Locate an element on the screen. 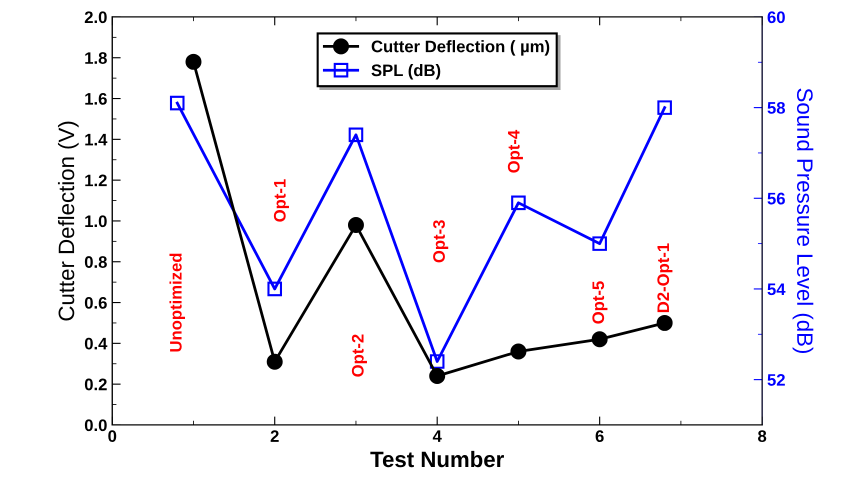 Image resolution: width=844 pixels, height=484 pixels. y2-tick-label: 54 is located at coordinates (777, 290).